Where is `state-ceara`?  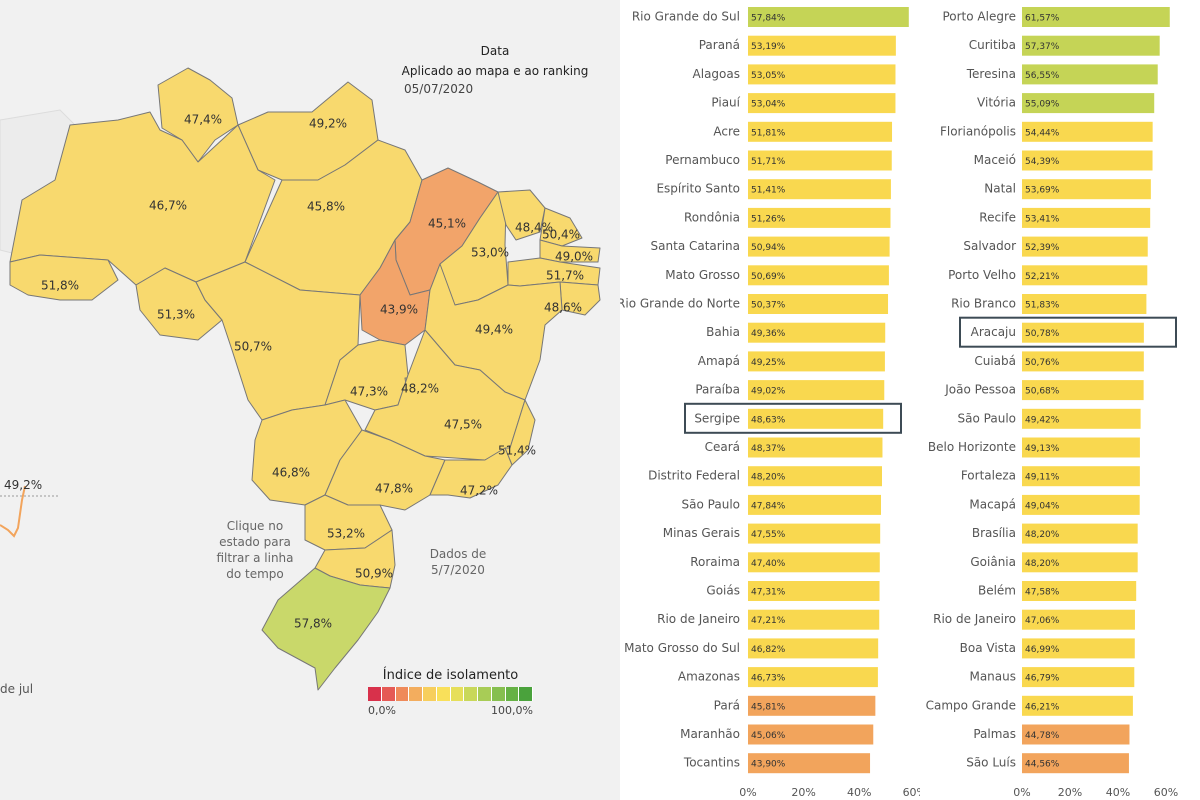
state-ceara is located at coordinates (521, 215).